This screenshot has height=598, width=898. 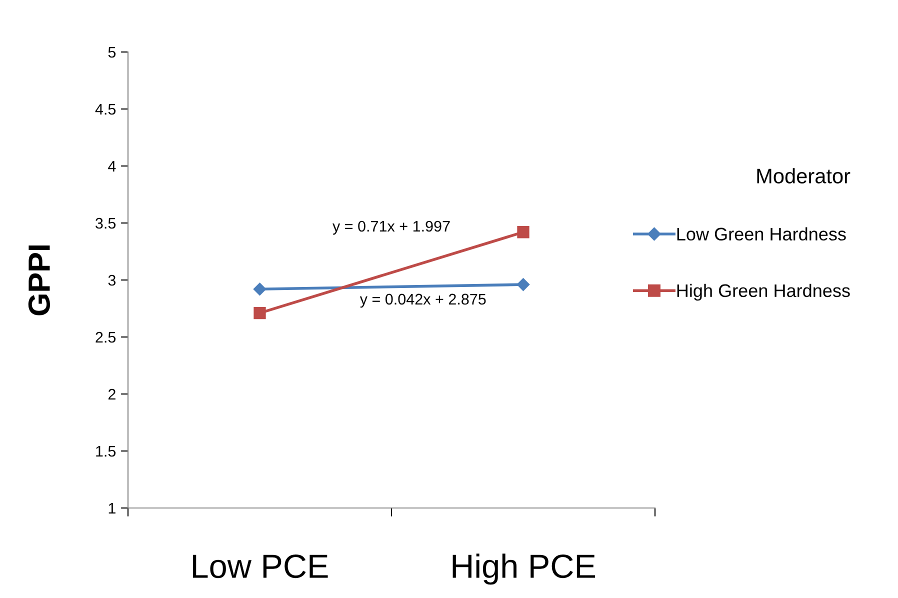 I want to click on y-tick-label: 2.5, so click(x=106, y=337).